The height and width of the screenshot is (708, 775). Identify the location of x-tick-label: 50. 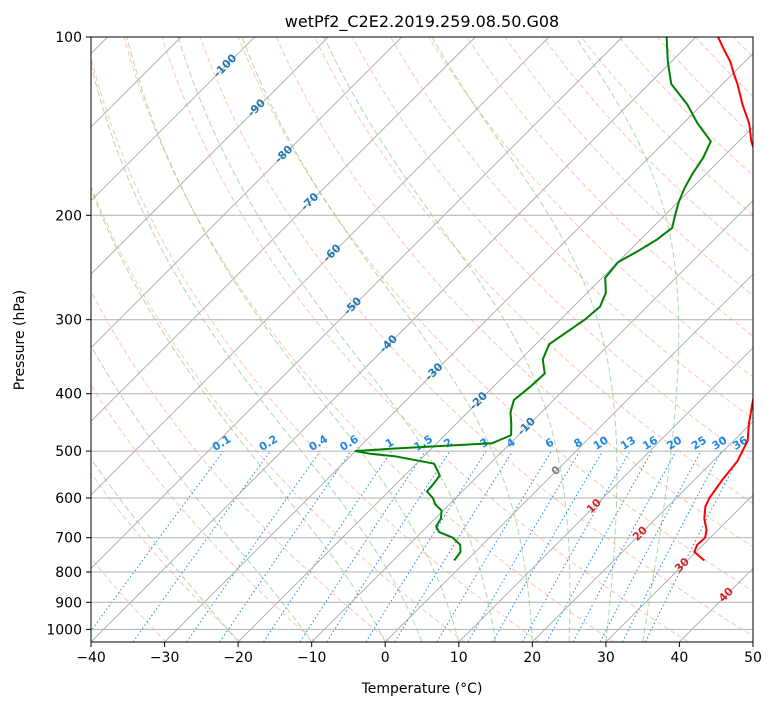
(753, 658).